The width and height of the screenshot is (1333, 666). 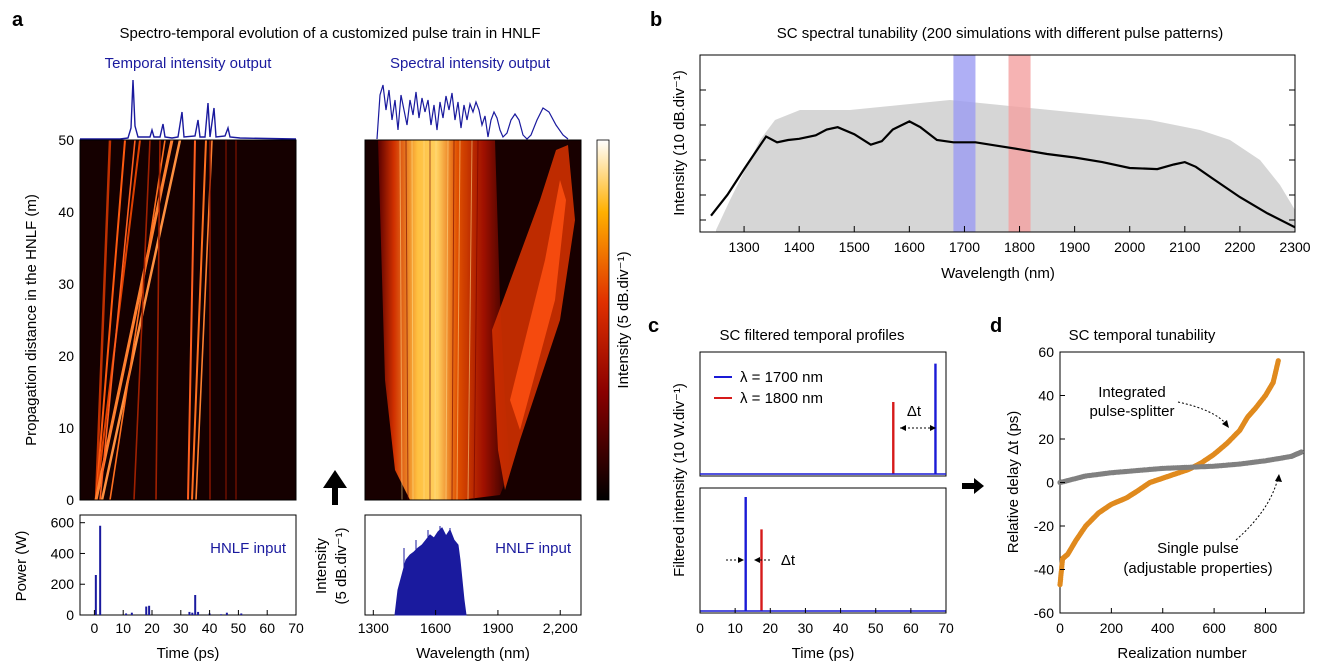 What do you see at coordinates (653, 326) in the screenshot?
I see `panel-letter-c: c` at bounding box center [653, 326].